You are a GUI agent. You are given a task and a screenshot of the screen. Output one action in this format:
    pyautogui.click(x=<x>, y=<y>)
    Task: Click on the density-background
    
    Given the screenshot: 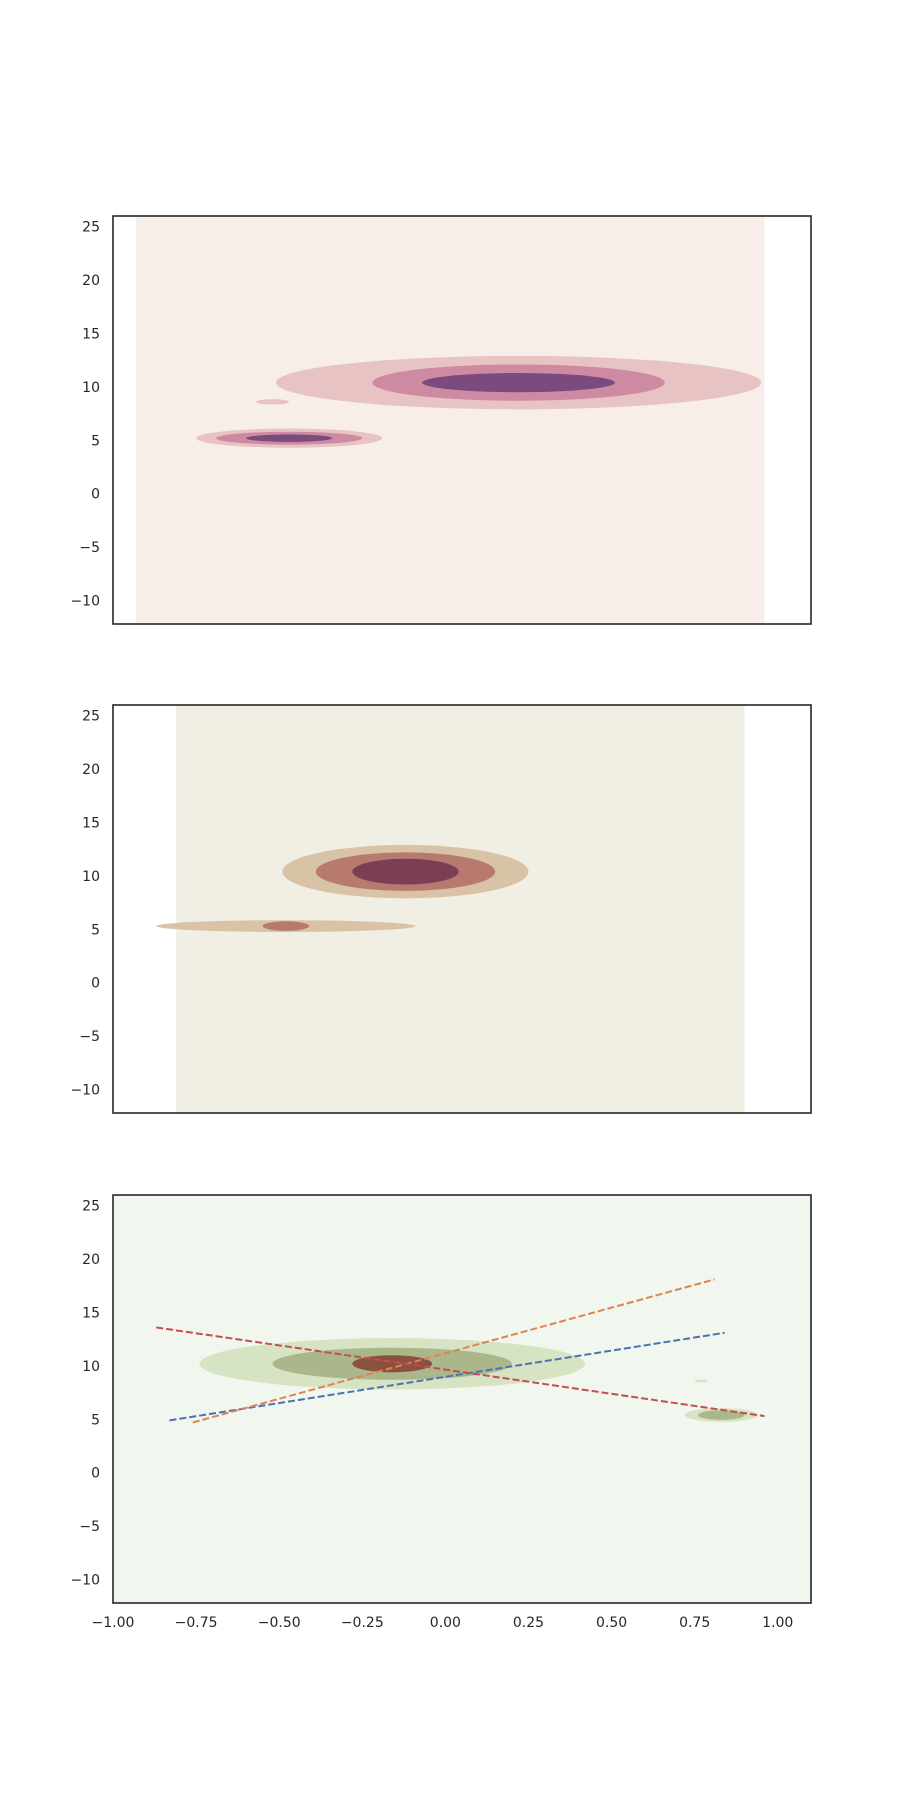 What is the action you would take?
    pyautogui.click(x=460, y=909)
    